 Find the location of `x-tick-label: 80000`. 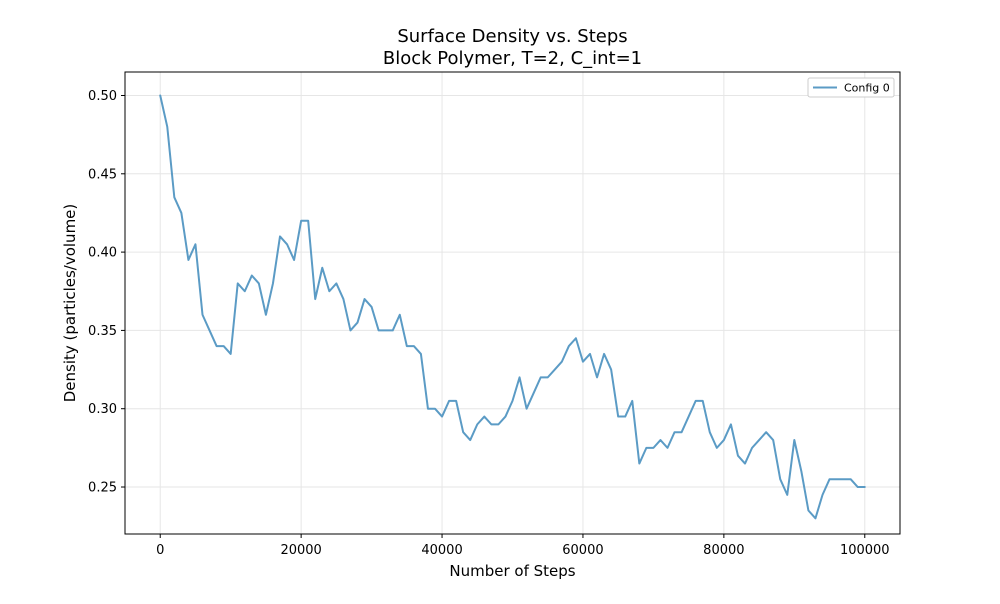

x-tick-label: 80000 is located at coordinates (723, 550).